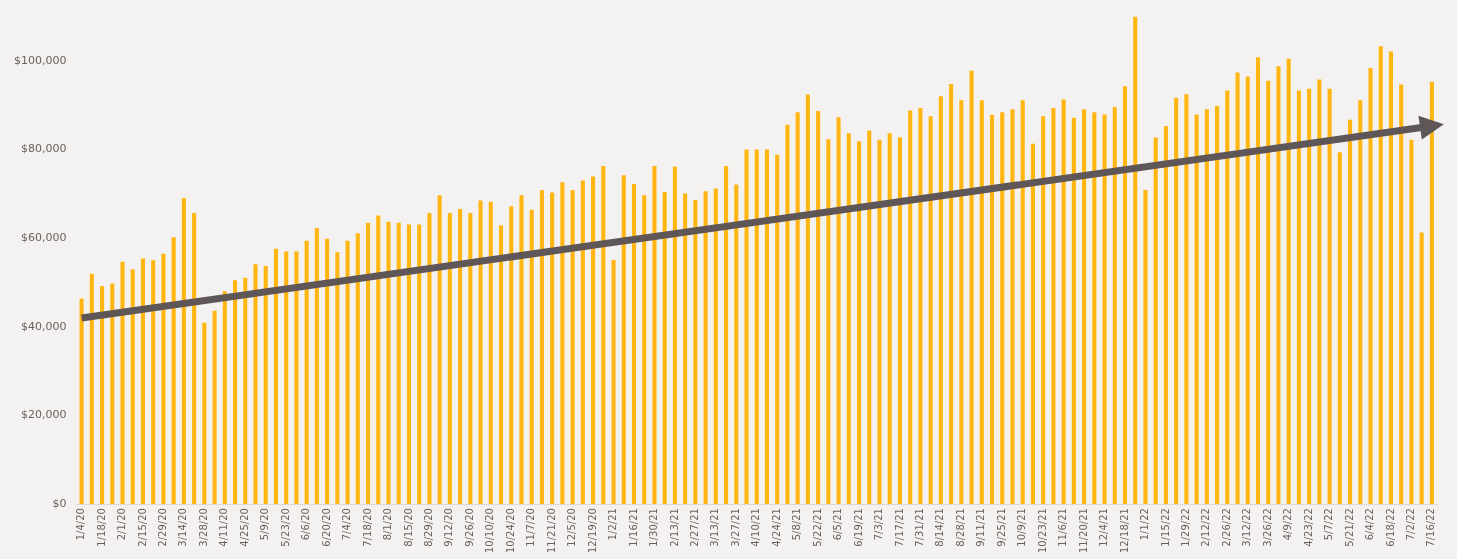 Image resolution: width=1457 pixels, height=559 pixels. I want to click on x-tick-label: 1/4/20, so click(81, 524).